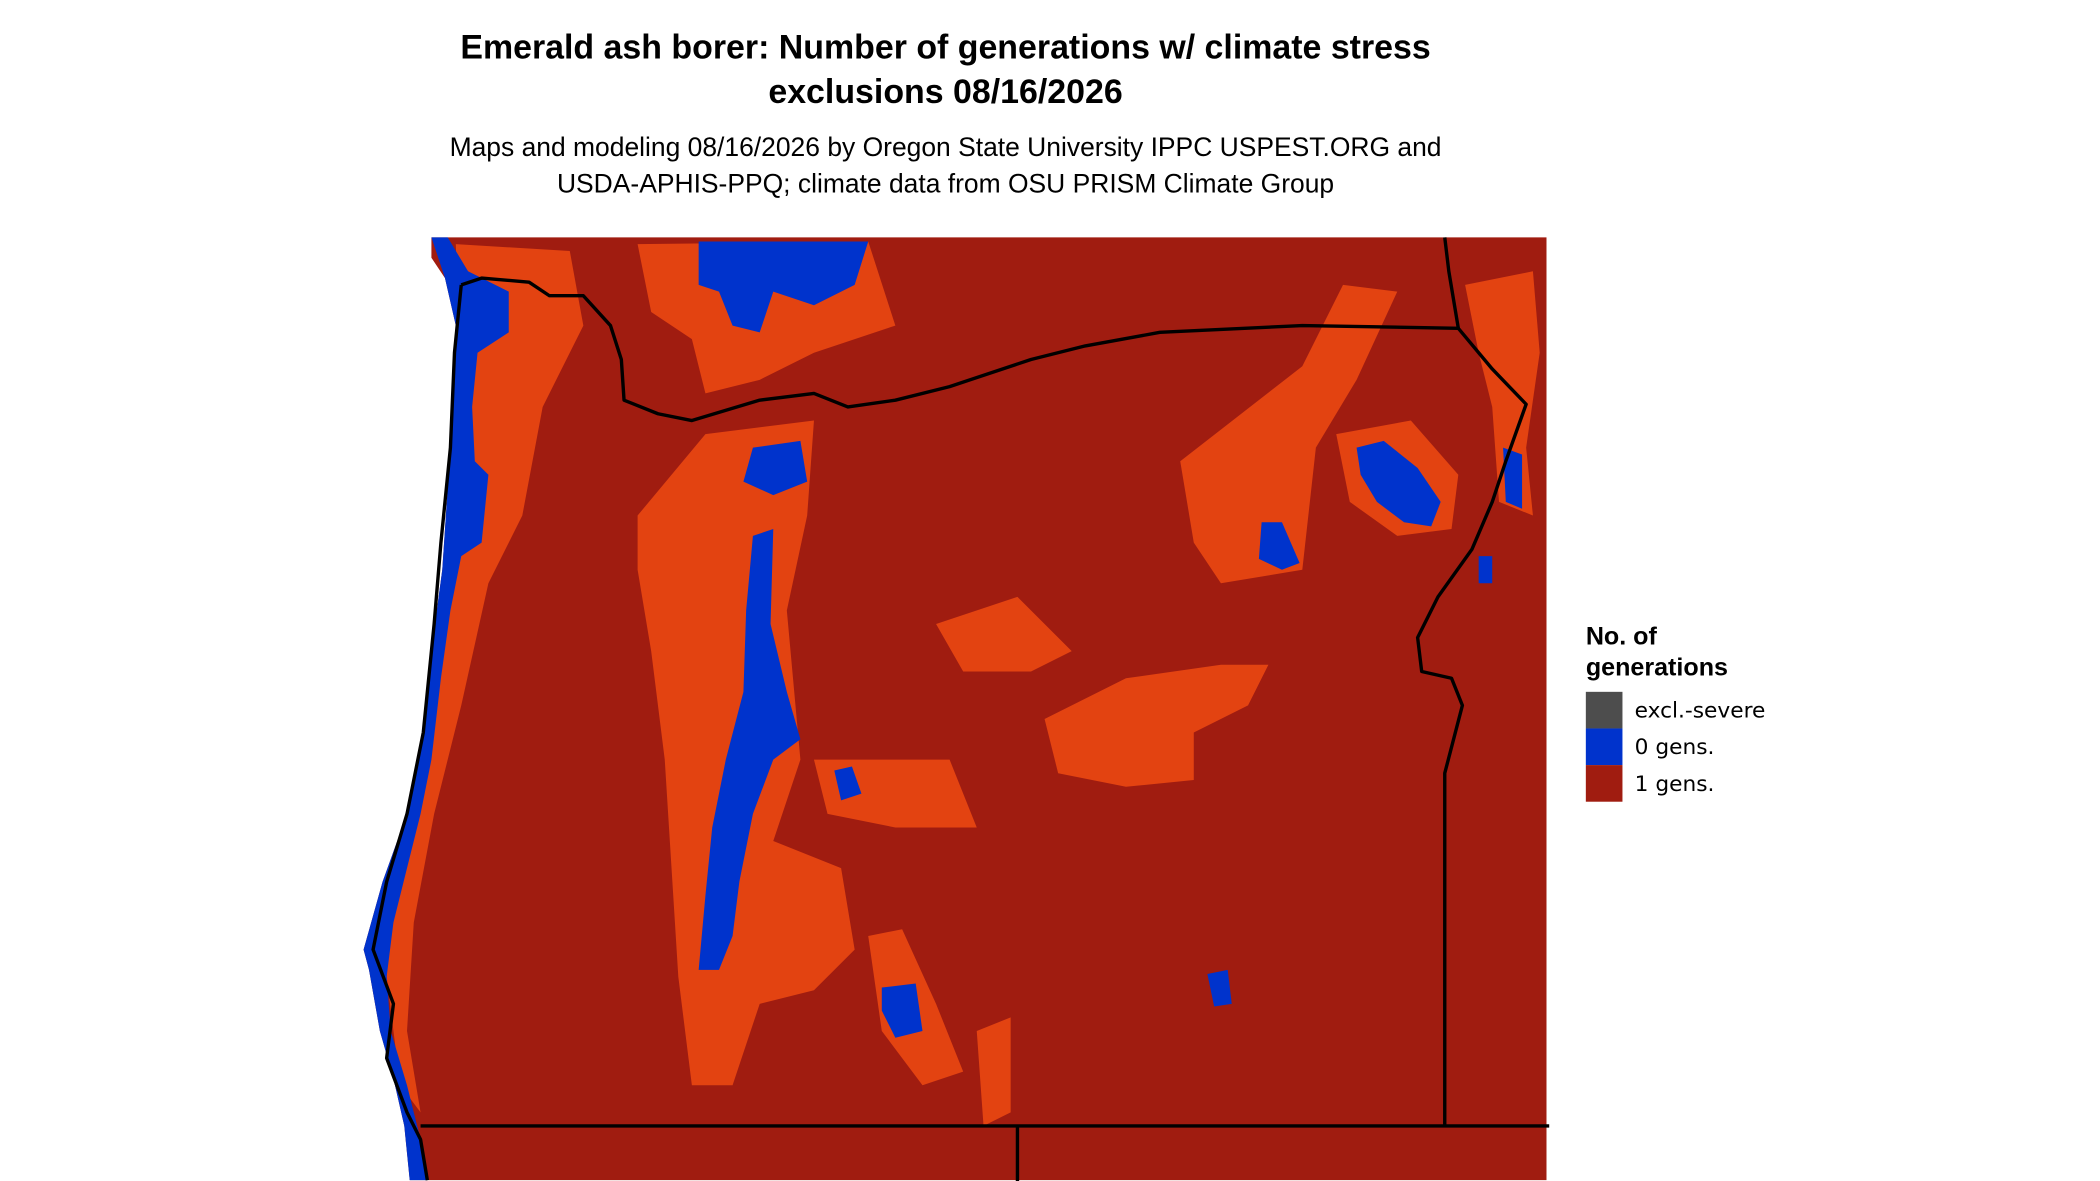  I want to click on elkhorn-cold, so click(1279, 546).